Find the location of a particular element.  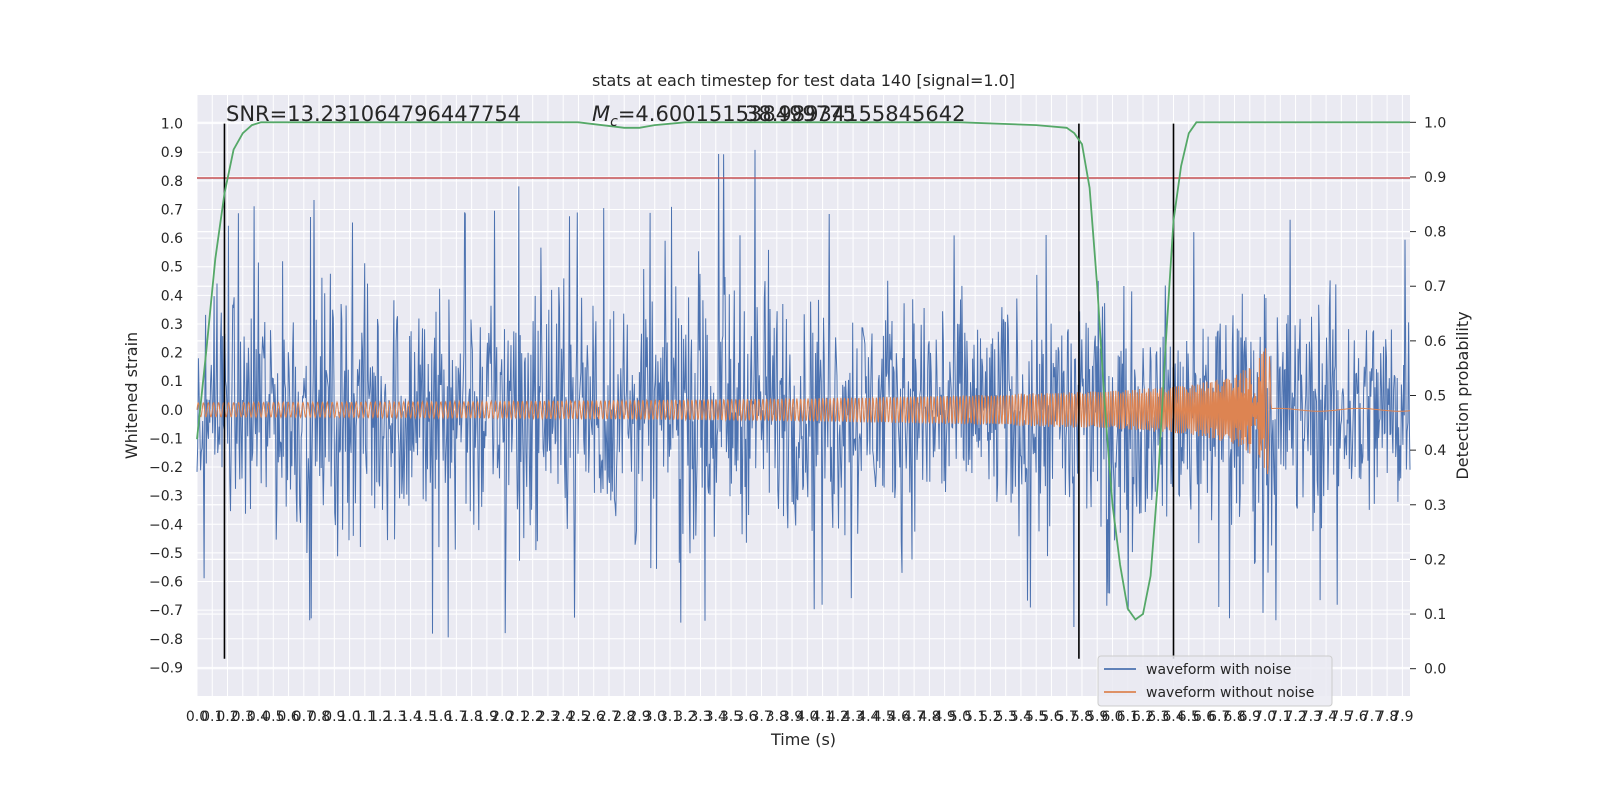

x-tick-label: 5.0 is located at coordinates (960, 717).